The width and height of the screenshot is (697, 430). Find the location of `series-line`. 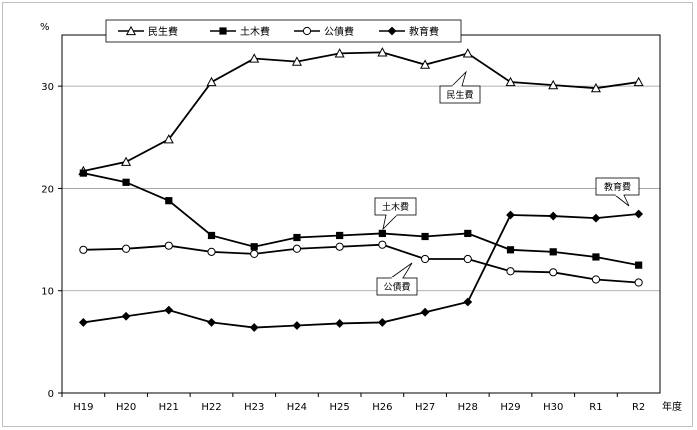

series-line is located at coordinates (361, 263).